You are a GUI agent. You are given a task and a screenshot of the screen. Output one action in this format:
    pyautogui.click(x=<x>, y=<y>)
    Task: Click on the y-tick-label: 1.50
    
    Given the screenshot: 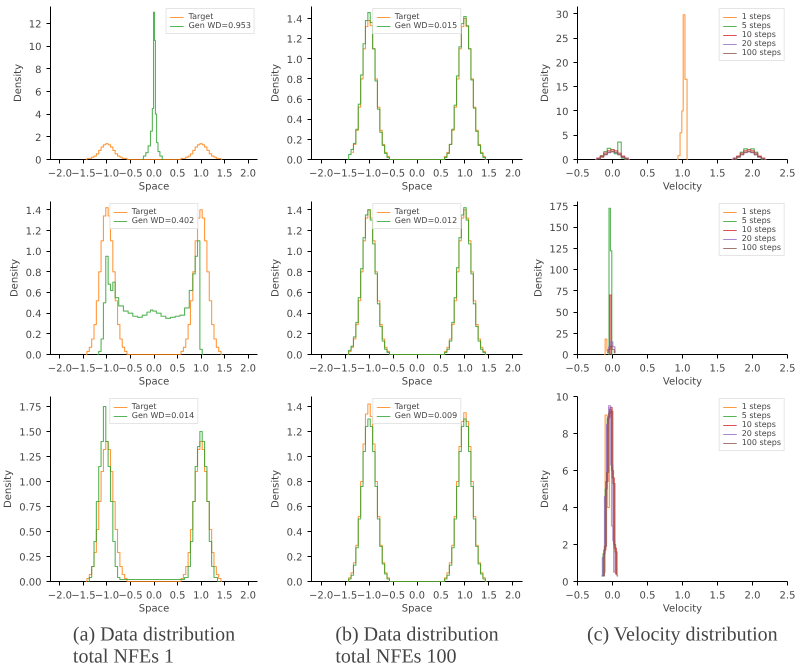 What is the action you would take?
    pyautogui.click(x=30, y=433)
    